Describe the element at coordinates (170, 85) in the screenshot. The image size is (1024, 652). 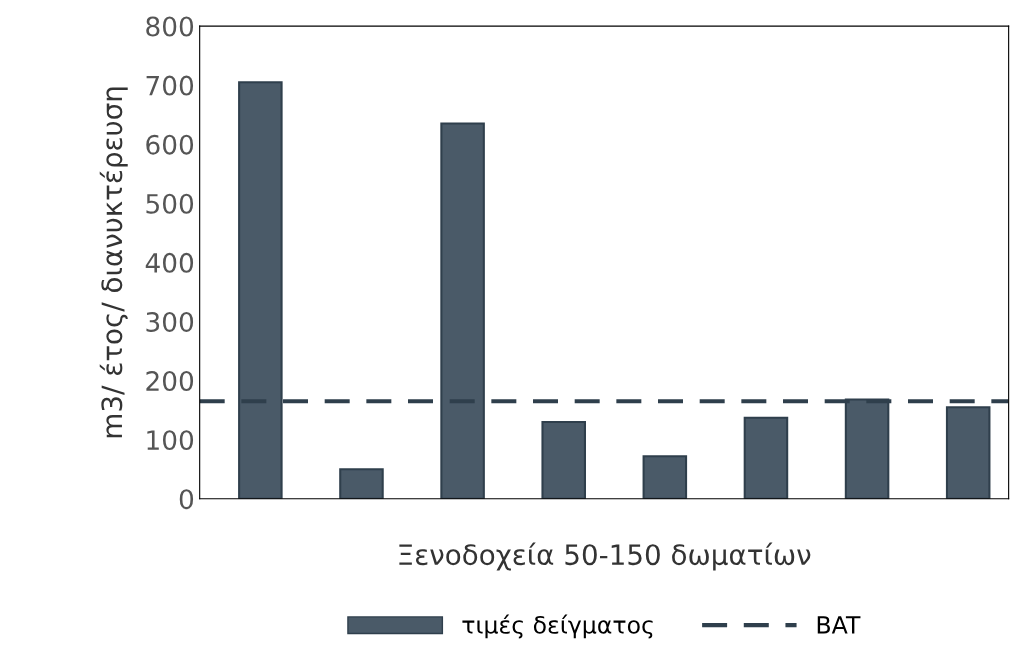
I see `y-tick-label: 700` at that location.